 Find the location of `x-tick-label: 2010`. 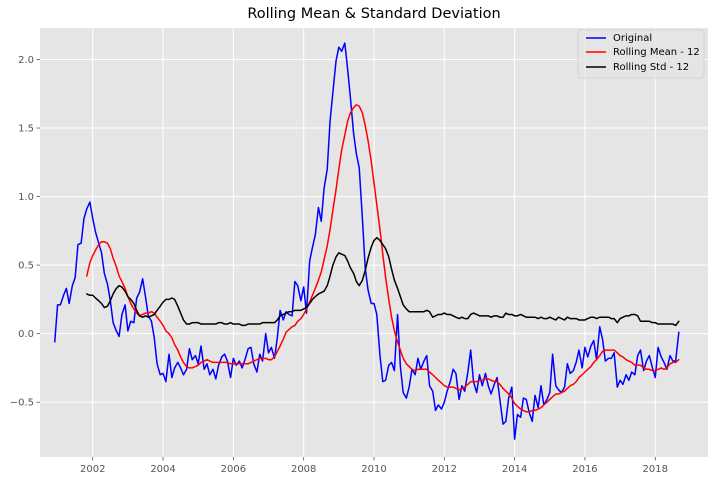

x-tick-label: 2010 is located at coordinates (373, 469).